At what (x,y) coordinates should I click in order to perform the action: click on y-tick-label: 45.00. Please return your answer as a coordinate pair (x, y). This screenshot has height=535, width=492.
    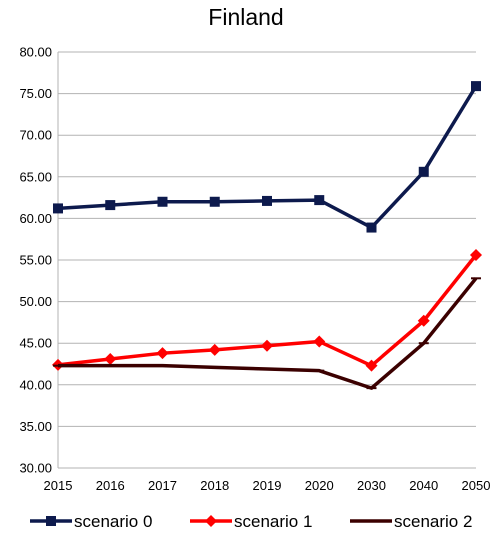
    Looking at the image, I should click on (35, 343).